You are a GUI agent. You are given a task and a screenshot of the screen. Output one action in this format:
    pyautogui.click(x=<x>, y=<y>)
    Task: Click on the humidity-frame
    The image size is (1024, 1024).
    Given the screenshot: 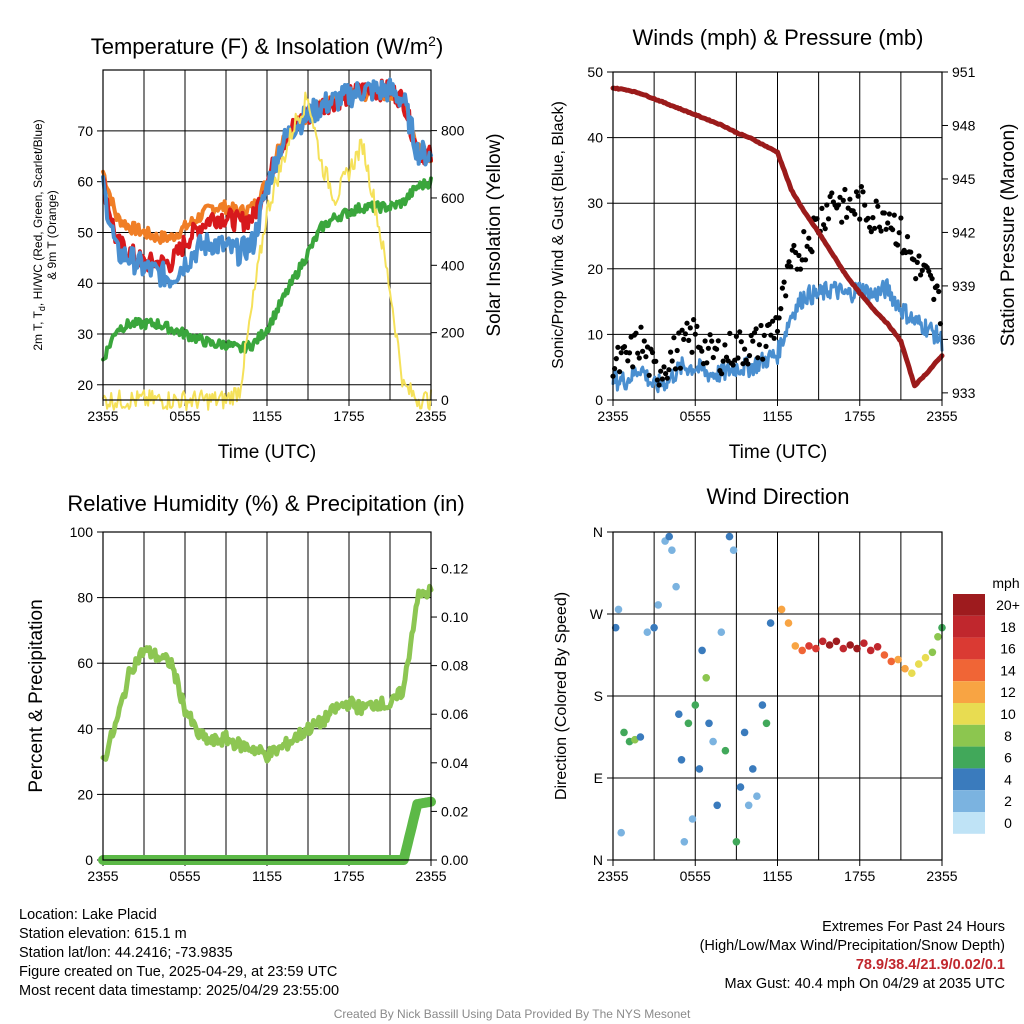 What is the action you would take?
    pyautogui.click(x=267, y=696)
    